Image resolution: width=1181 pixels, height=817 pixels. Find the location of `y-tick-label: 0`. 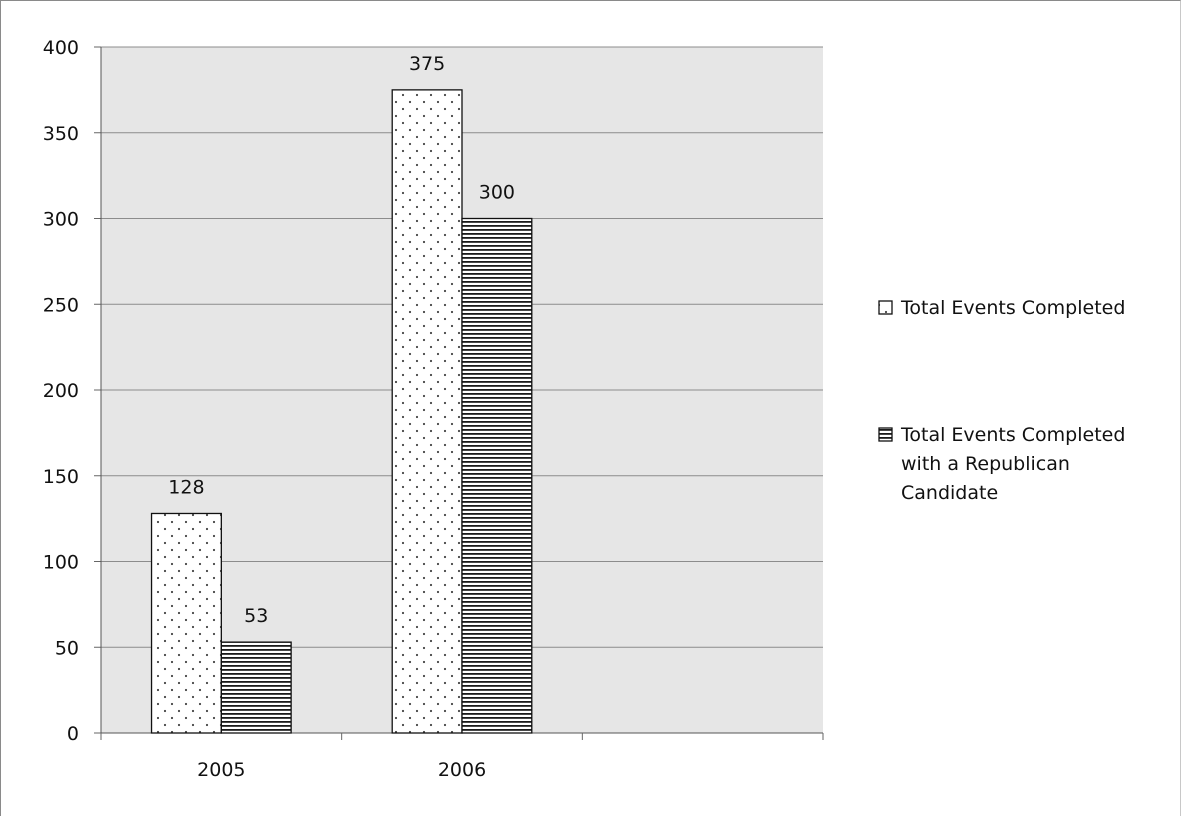

y-tick-label: 0 is located at coordinates (73, 734).